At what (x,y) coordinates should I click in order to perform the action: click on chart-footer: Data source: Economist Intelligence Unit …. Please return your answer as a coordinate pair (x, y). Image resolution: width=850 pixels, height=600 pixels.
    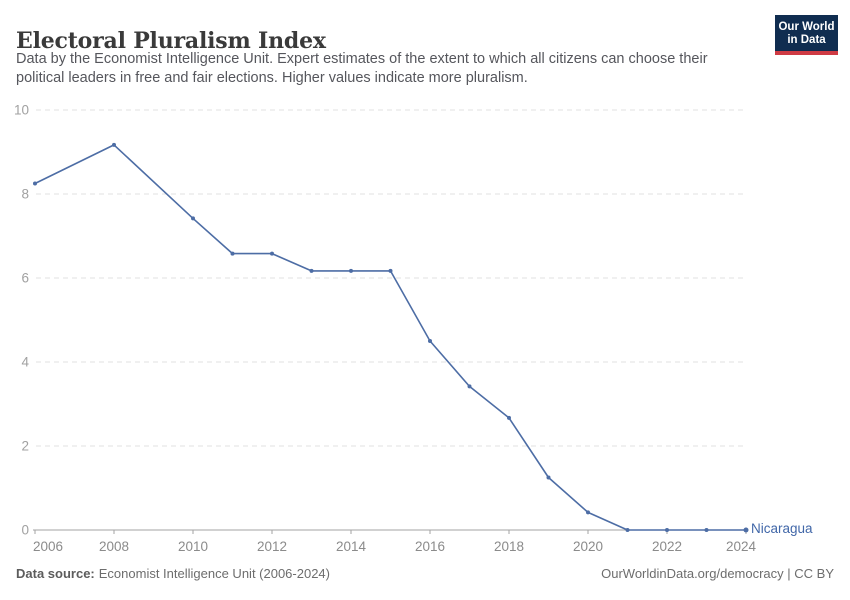
    Looking at the image, I should click on (425, 573).